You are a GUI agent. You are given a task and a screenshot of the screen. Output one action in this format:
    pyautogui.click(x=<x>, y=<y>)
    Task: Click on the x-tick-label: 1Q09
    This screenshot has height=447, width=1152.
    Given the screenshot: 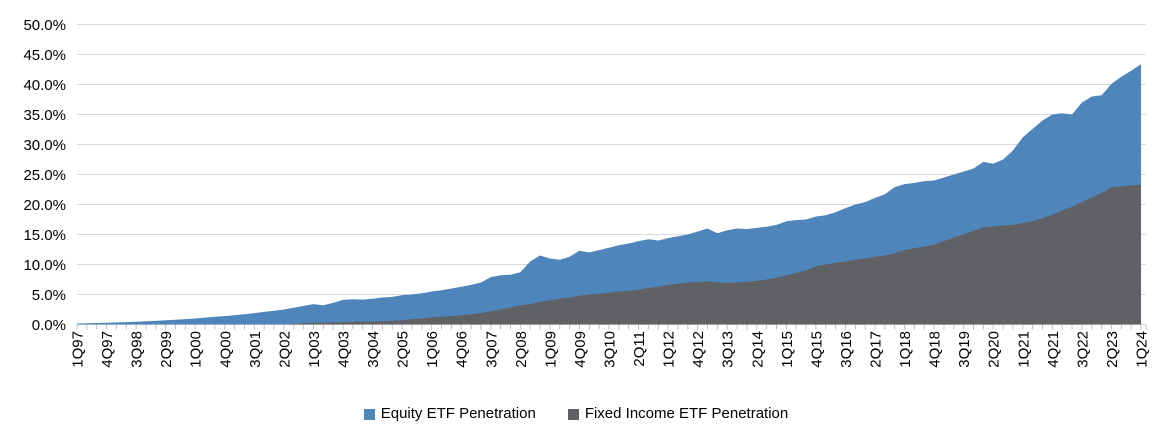 What is the action you would take?
    pyautogui.click(x=550, y=349)
    